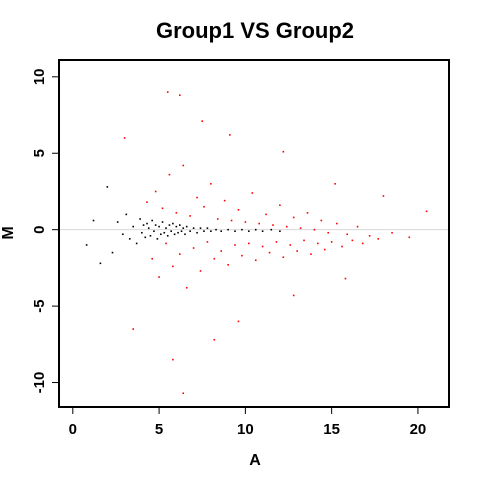 The height and width of the screenshot is (480, 480). What do you see at coordinates (73, 429) in the screenshot?
I see `x-tick-label: 0` at bounding box center [73, 429].